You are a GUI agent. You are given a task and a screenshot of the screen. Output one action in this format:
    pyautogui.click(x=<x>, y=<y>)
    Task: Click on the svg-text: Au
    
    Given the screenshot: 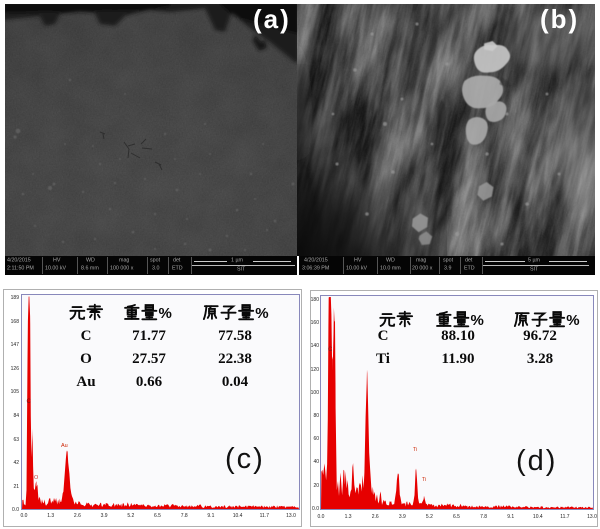 What is the action you would take?
    pyautogui.click(x=64, y=446)
    